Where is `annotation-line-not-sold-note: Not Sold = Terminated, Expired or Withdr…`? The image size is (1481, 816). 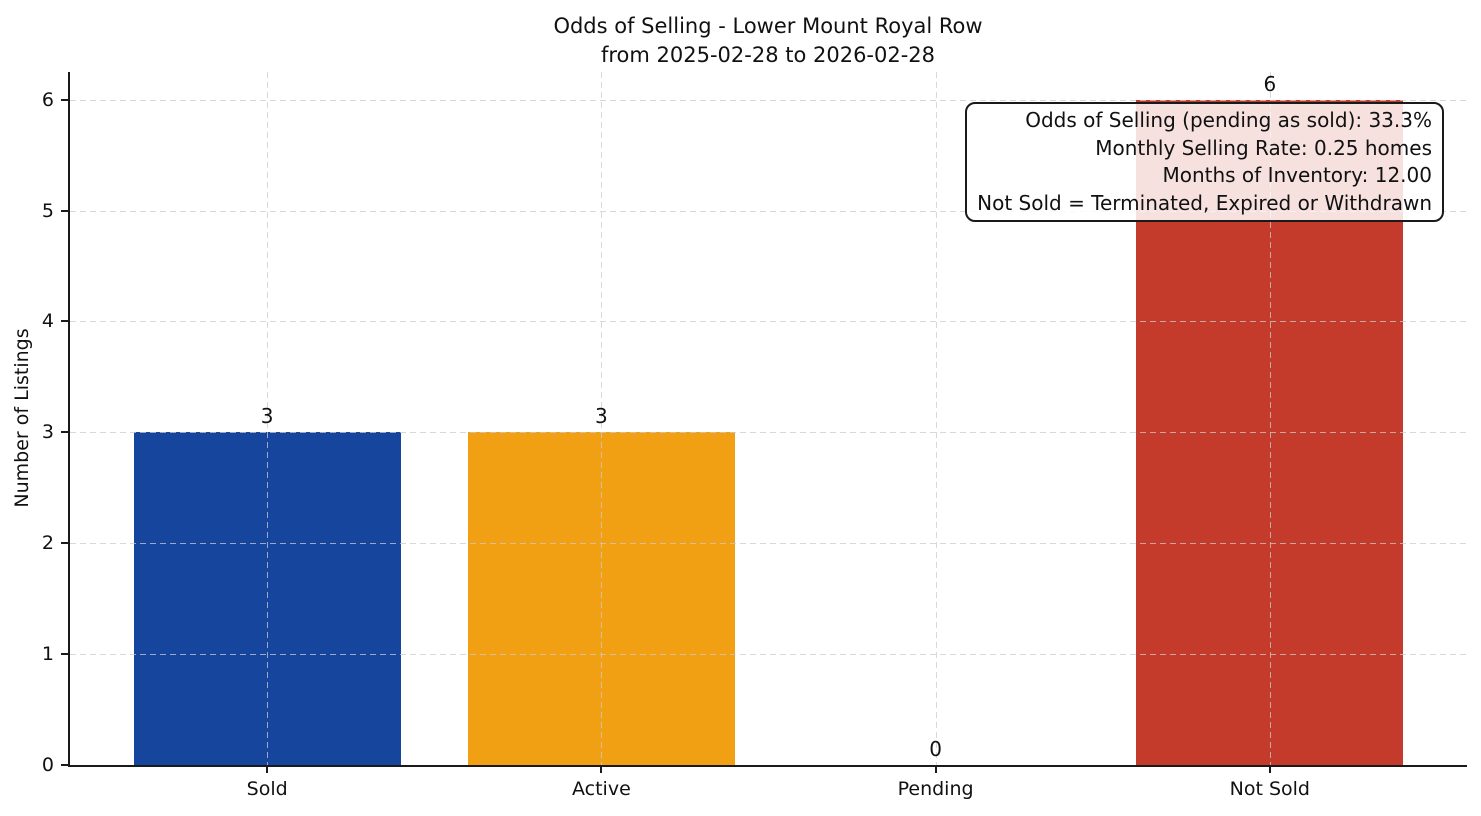 annotation-line-not-sold-note: Not Sold = Terminated, Expired or Withdr… is located at coordinates (1204, 202).